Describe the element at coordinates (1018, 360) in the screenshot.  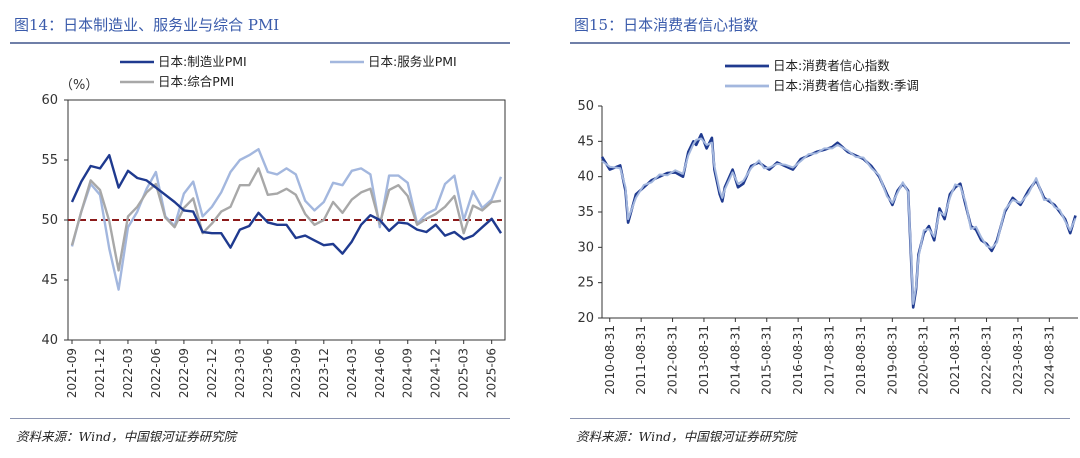
I see `x-tick-label: 2023-08-31` at that location.